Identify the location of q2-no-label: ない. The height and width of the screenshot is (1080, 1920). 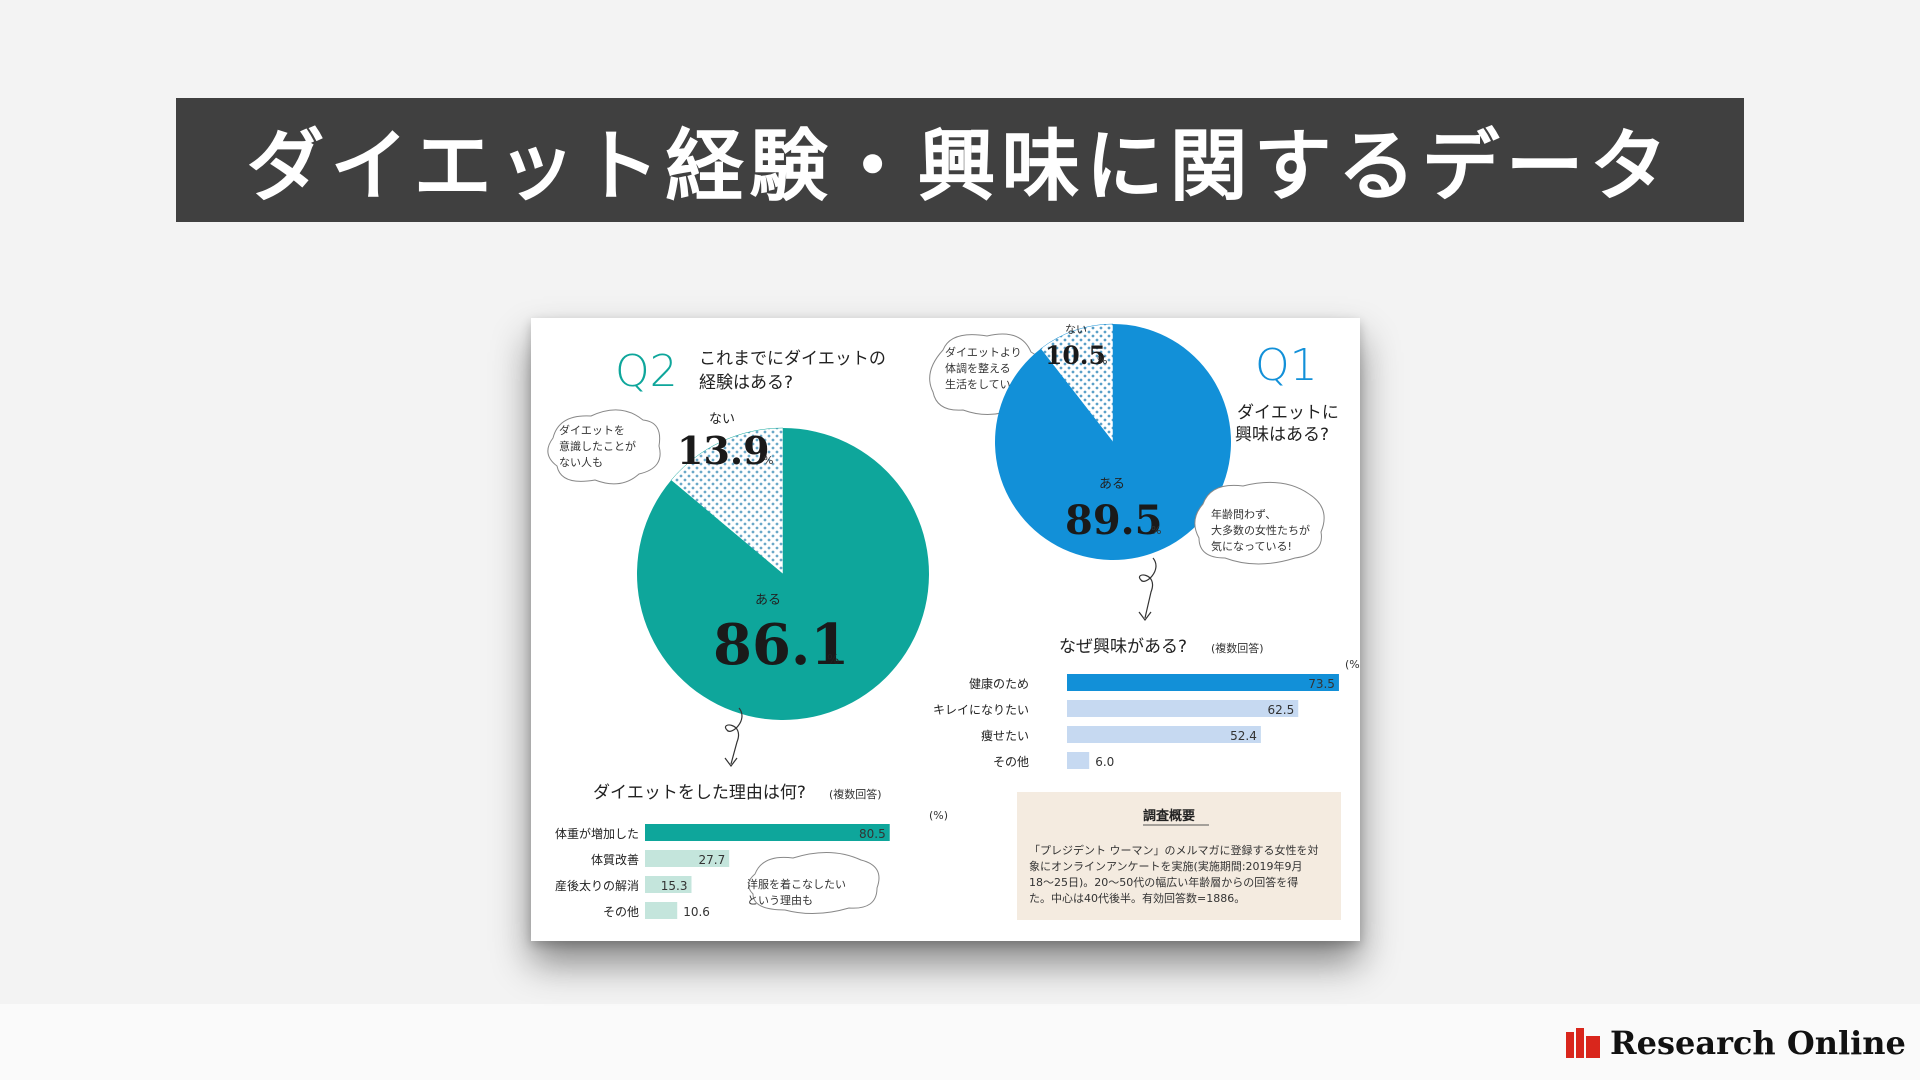
(722, 419).